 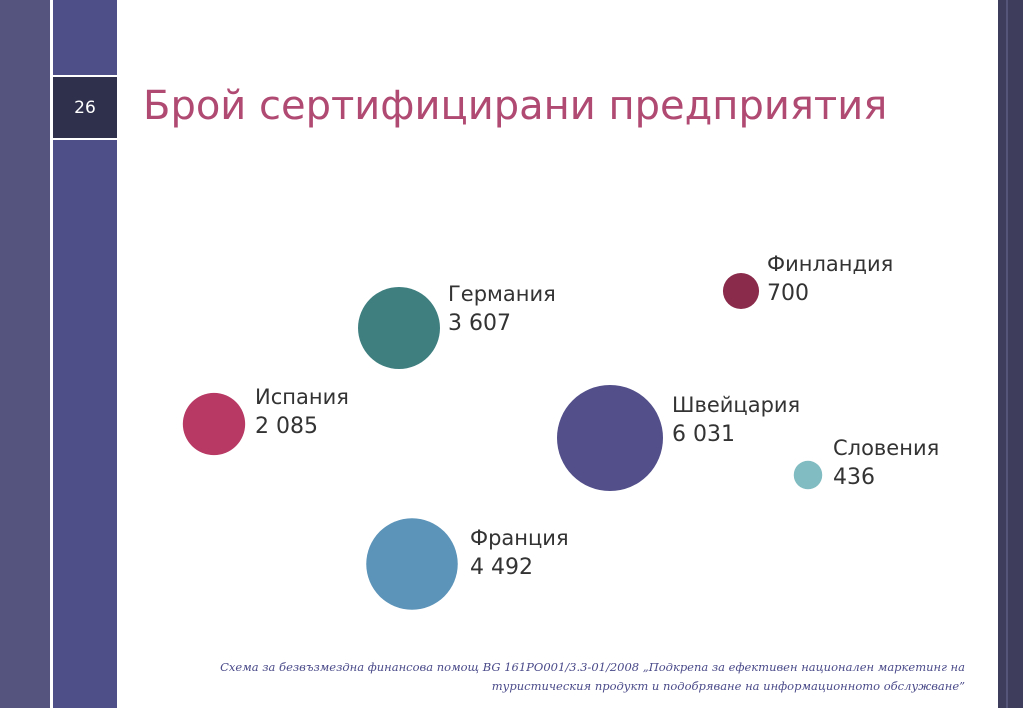 What do you see at coordinates (736, 405) in the screenshot?
I see `bubble-name: Швейцария` at bounding box center [736, 405].